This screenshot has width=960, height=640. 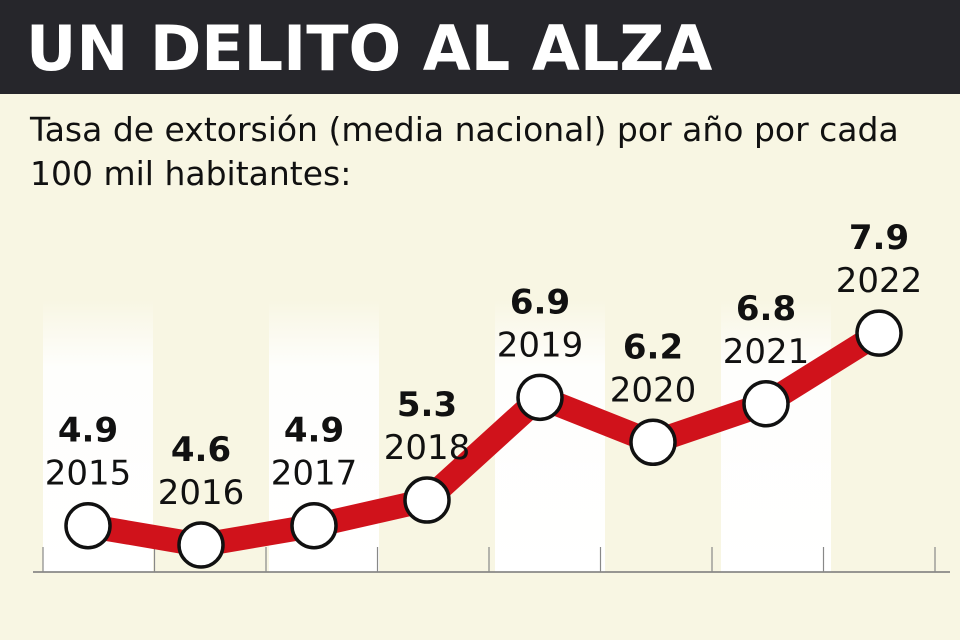 What do you see at coordinates (540, 345) in the screenshot?
I see `x-tick-label: 2019` at bounding box center [540, 345].